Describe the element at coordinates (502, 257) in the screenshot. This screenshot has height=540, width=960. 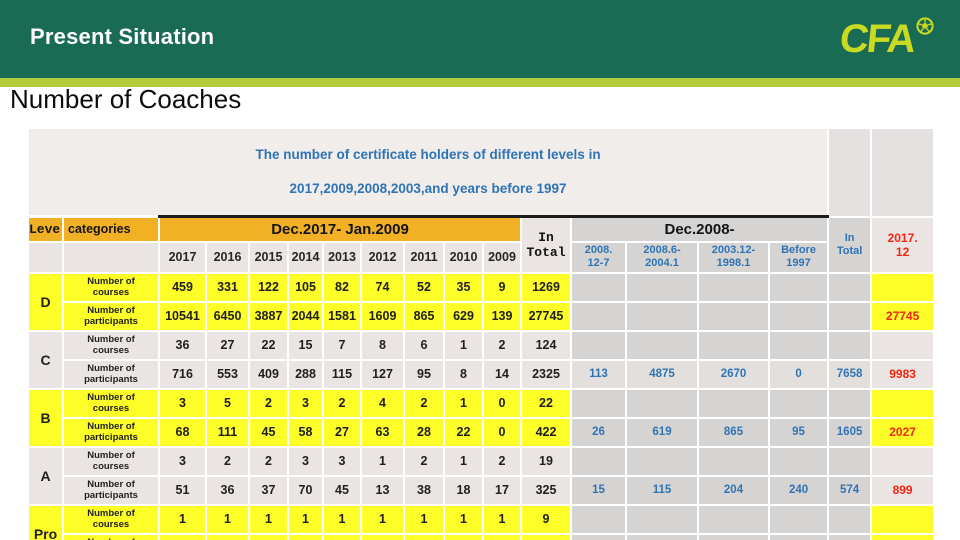
I see `col-header-year: 2009` at that location.